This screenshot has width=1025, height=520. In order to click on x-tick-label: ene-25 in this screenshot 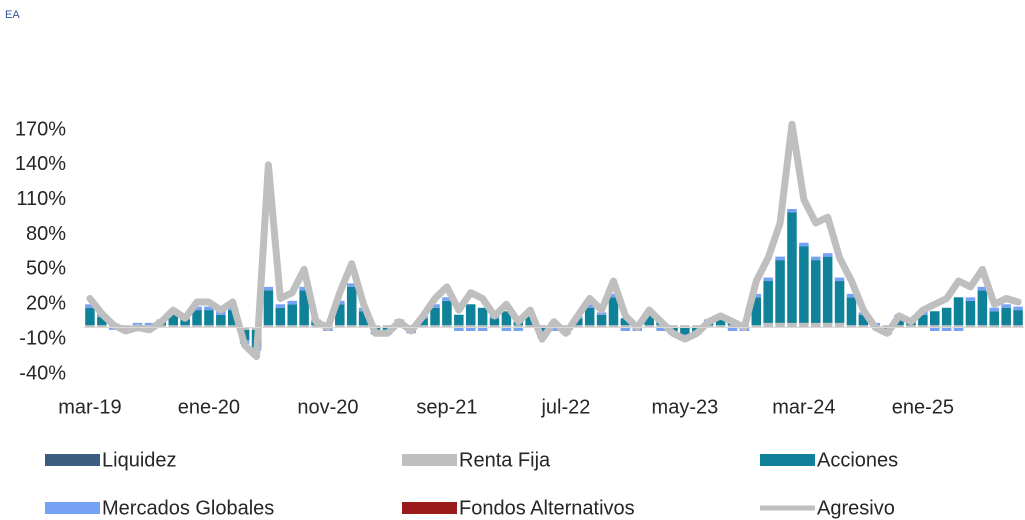, I will do `click(923, 407)`.